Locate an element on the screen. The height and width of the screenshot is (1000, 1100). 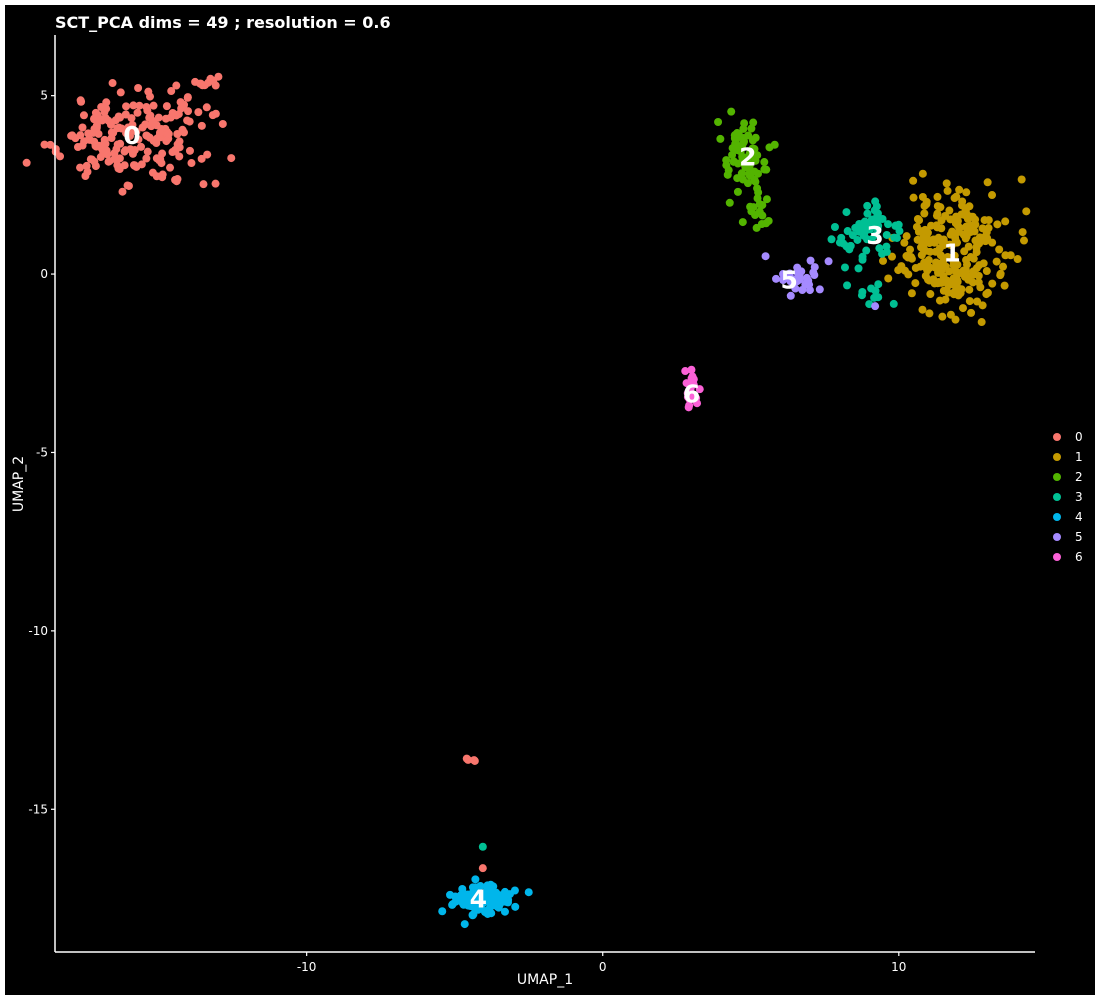
legend-label-6: 6 is located at coordinates (1079, 557).